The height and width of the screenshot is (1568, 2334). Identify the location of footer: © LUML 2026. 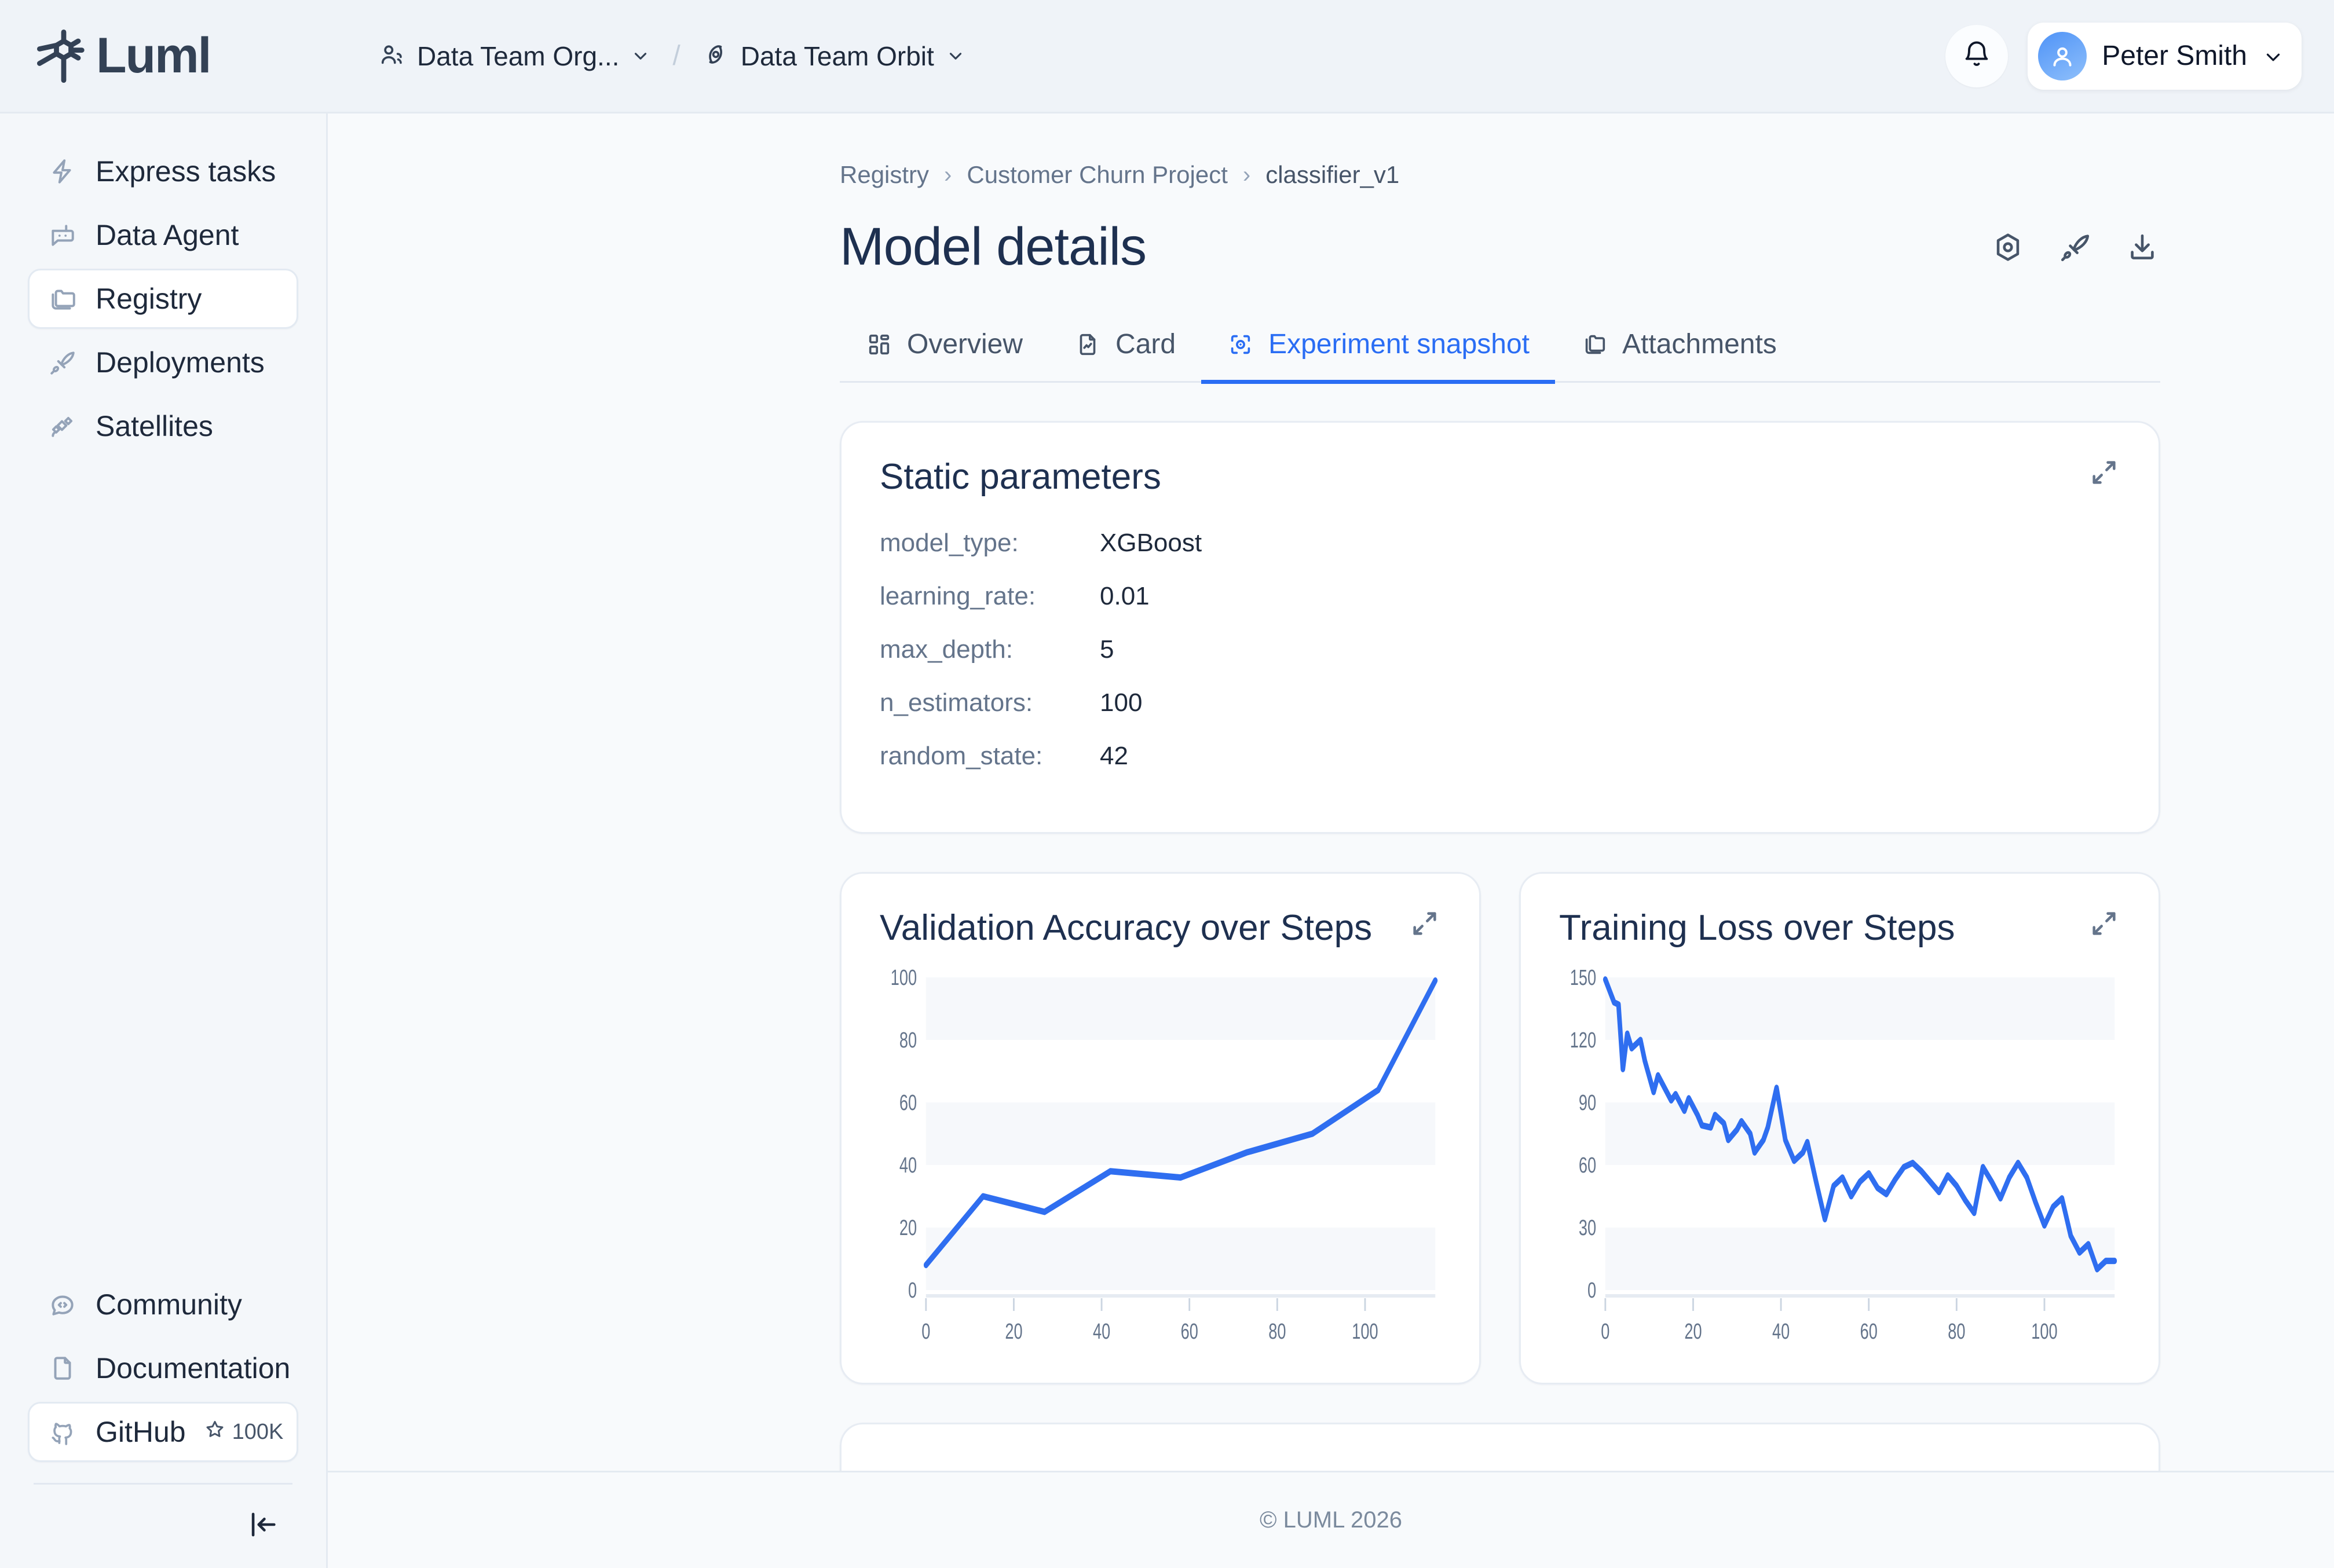
(1331, 1519).